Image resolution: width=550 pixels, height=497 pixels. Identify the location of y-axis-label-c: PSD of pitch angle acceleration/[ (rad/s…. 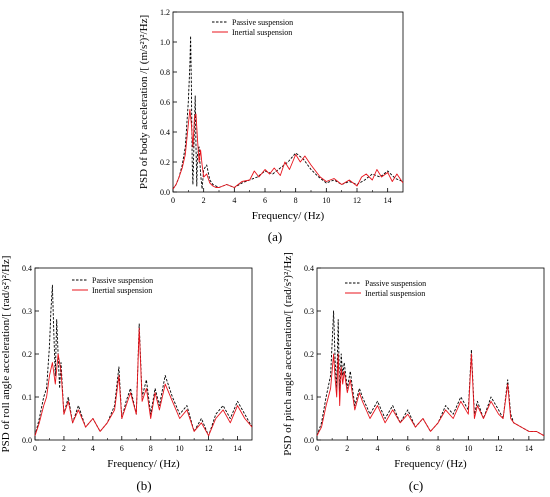
(288, 354).